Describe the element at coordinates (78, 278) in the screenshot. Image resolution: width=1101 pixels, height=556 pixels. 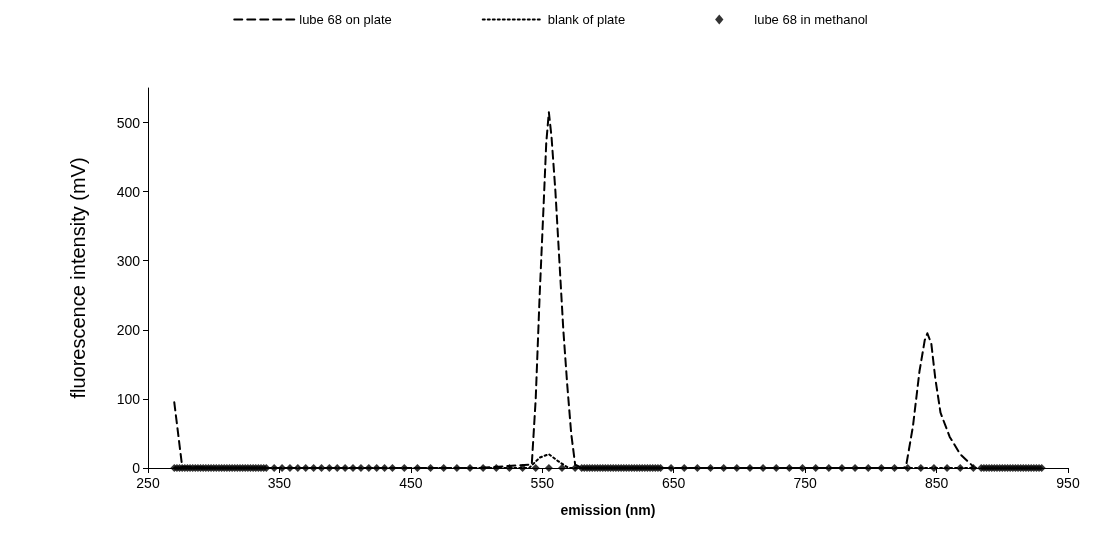
I see `y-axis-title: fluorescence intensity (mV)` at that location.